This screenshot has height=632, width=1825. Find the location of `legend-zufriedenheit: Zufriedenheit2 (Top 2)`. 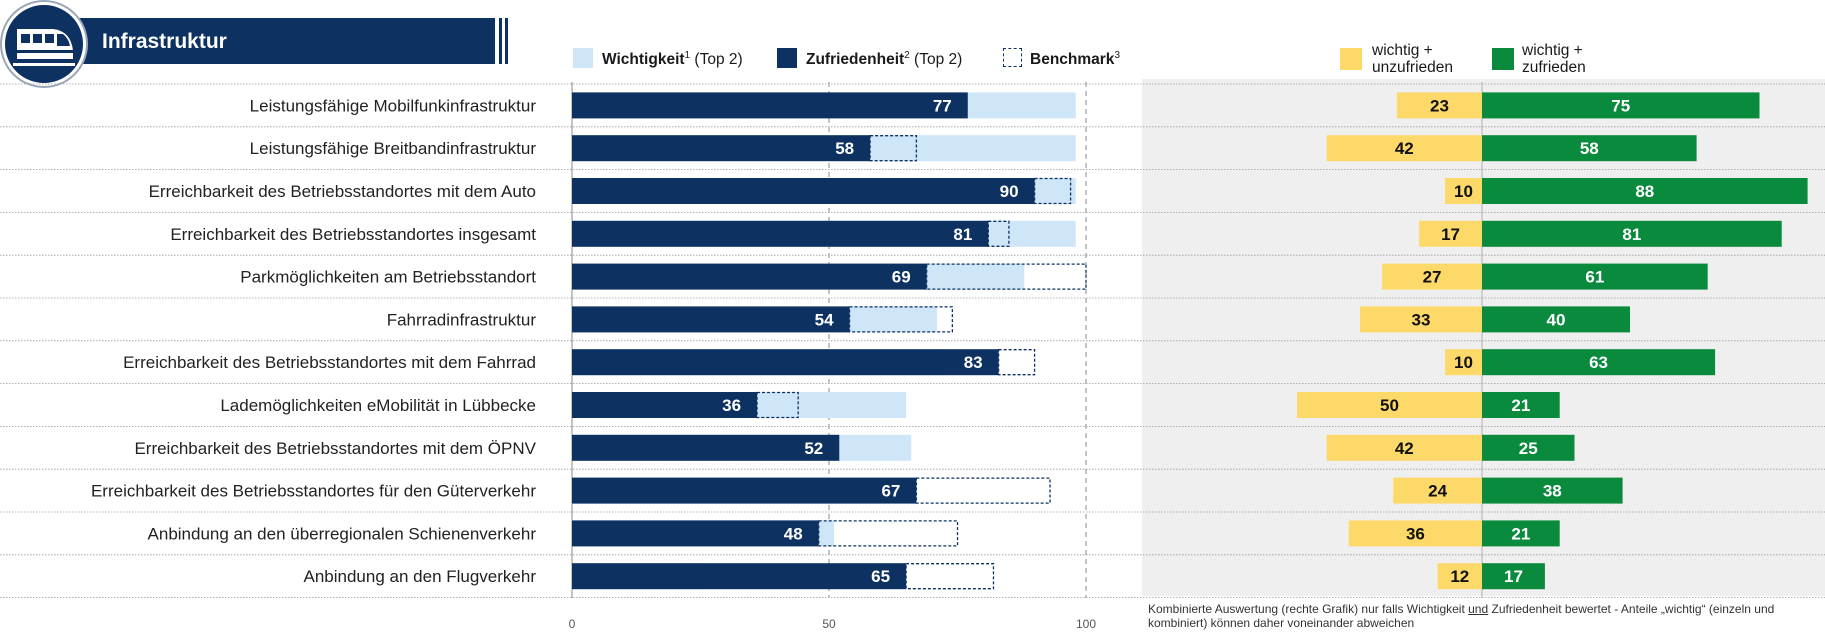

legend-zufriedenheit: Zufriedenheit2 (Top 2) is located at coordinates (884, 59).